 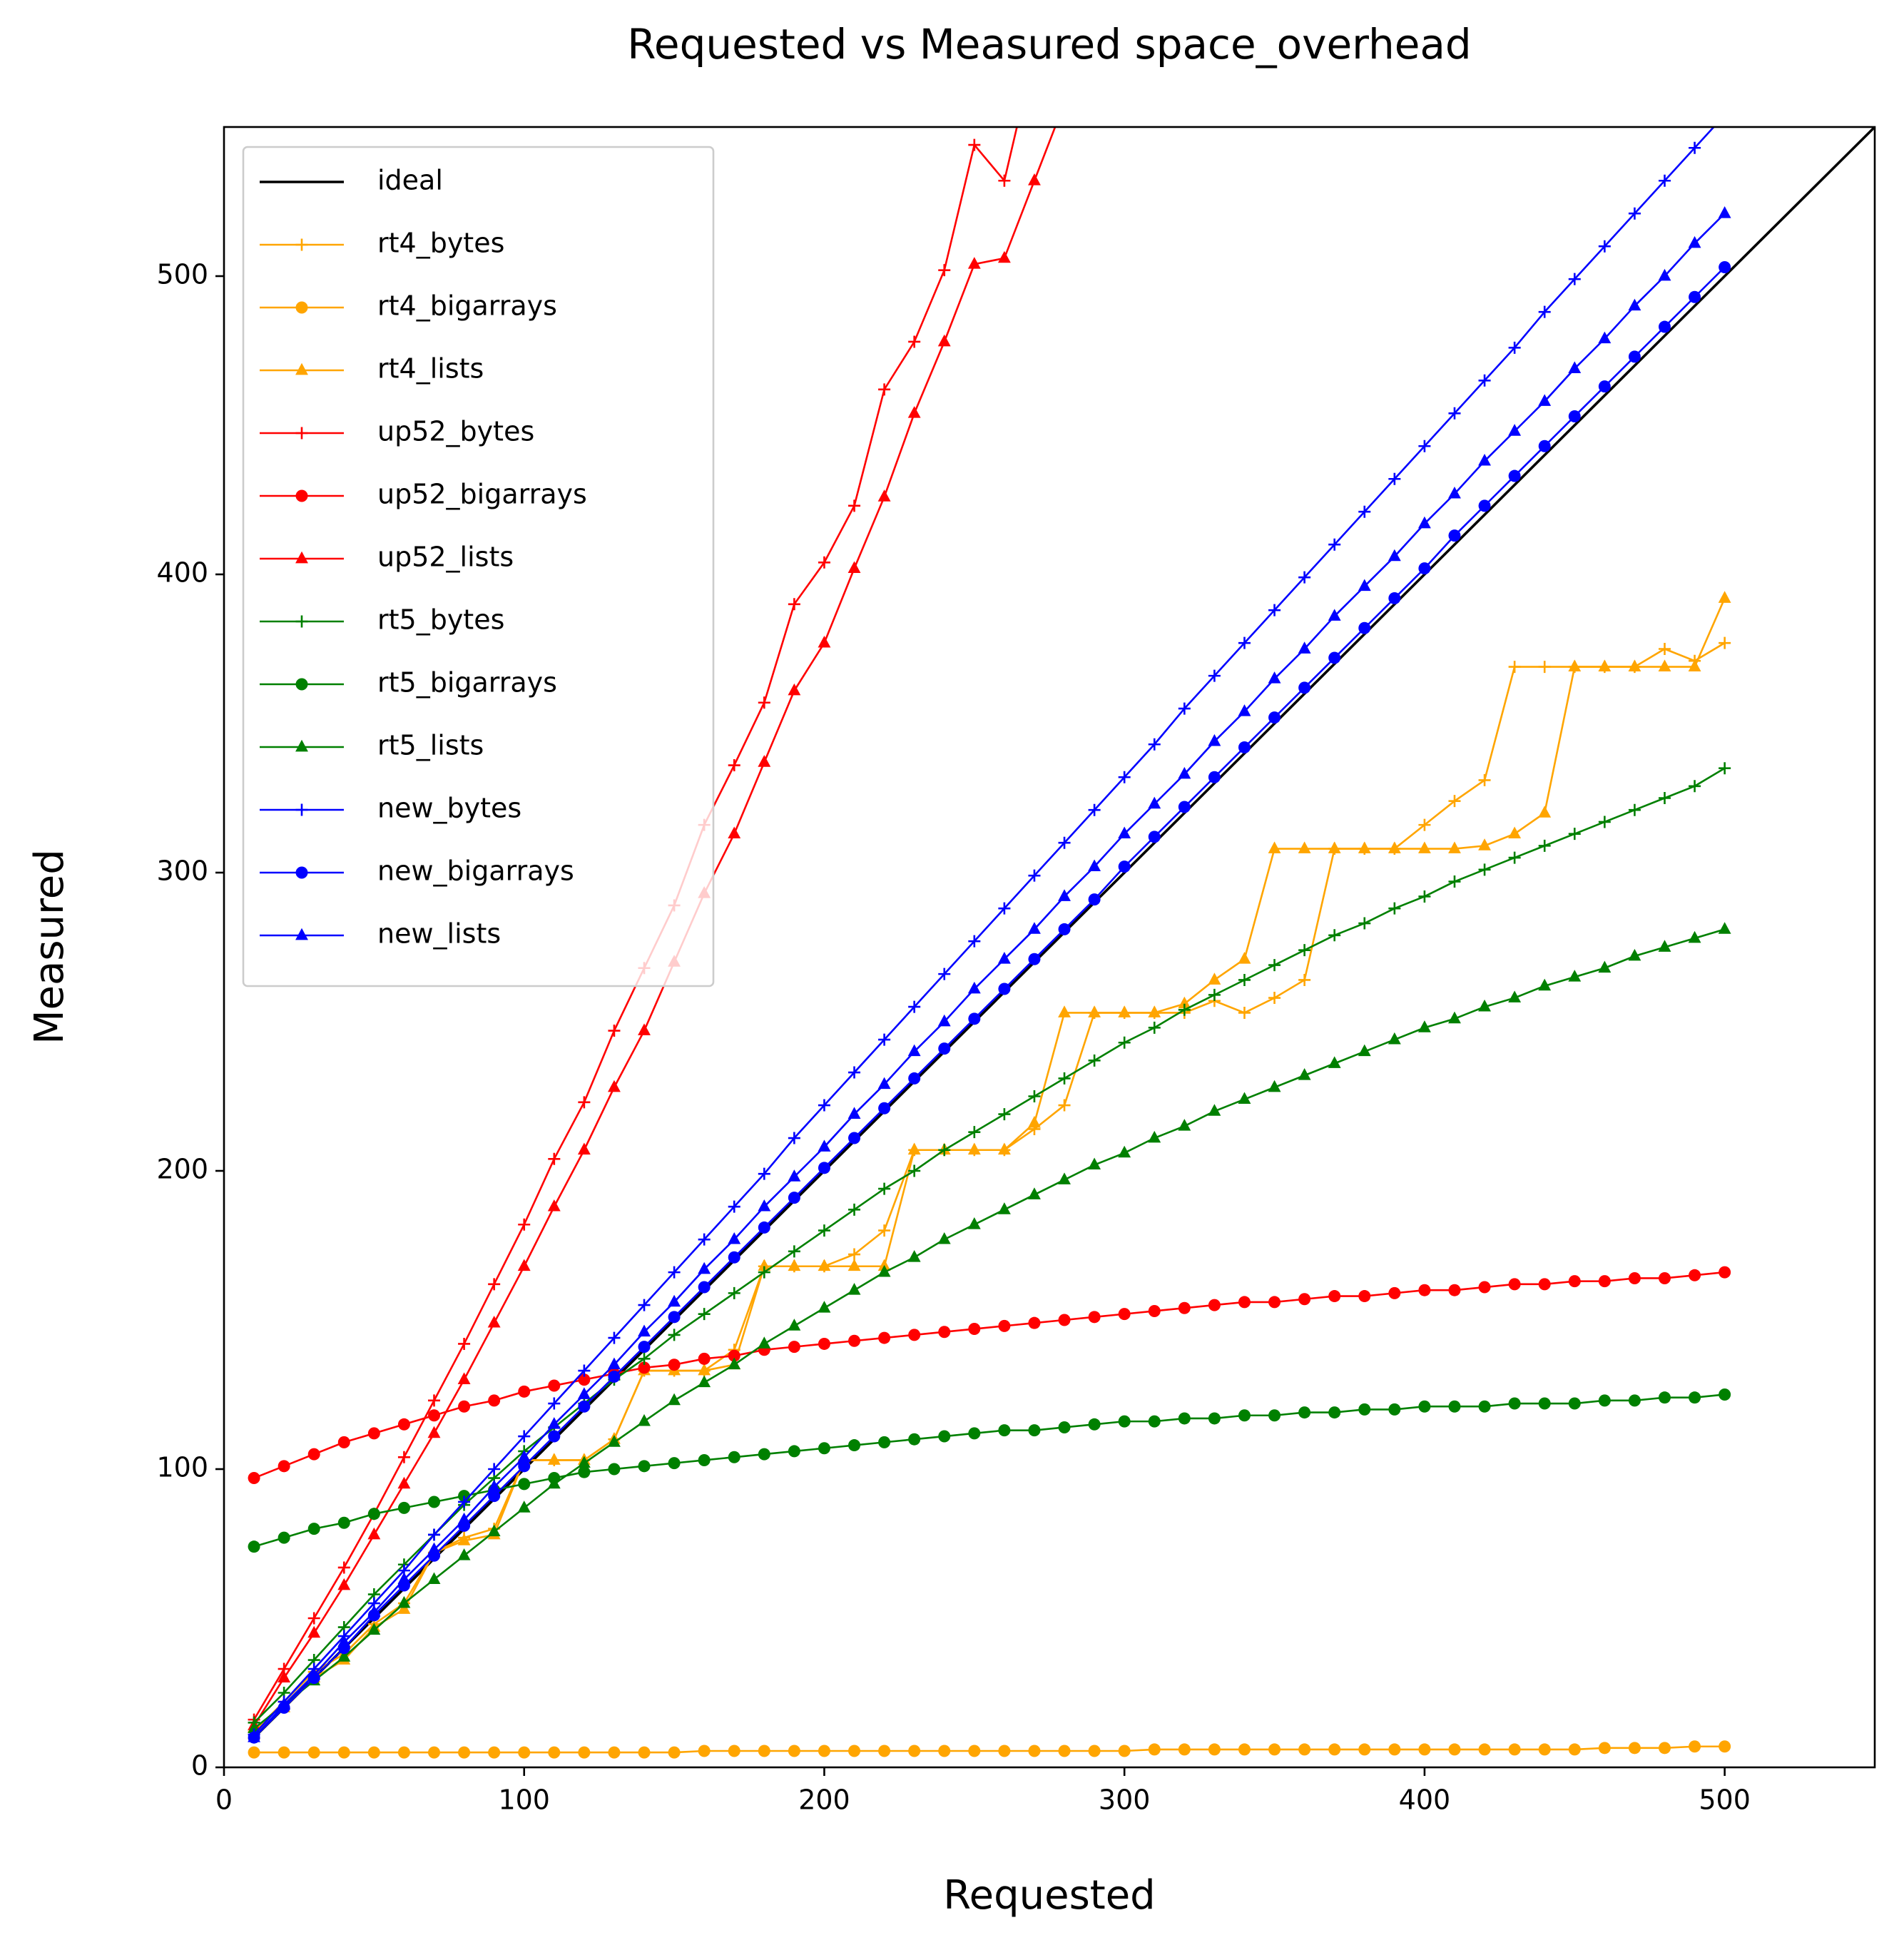 I want to click on y-axis-label: Measured, so click(x=49, y=947).